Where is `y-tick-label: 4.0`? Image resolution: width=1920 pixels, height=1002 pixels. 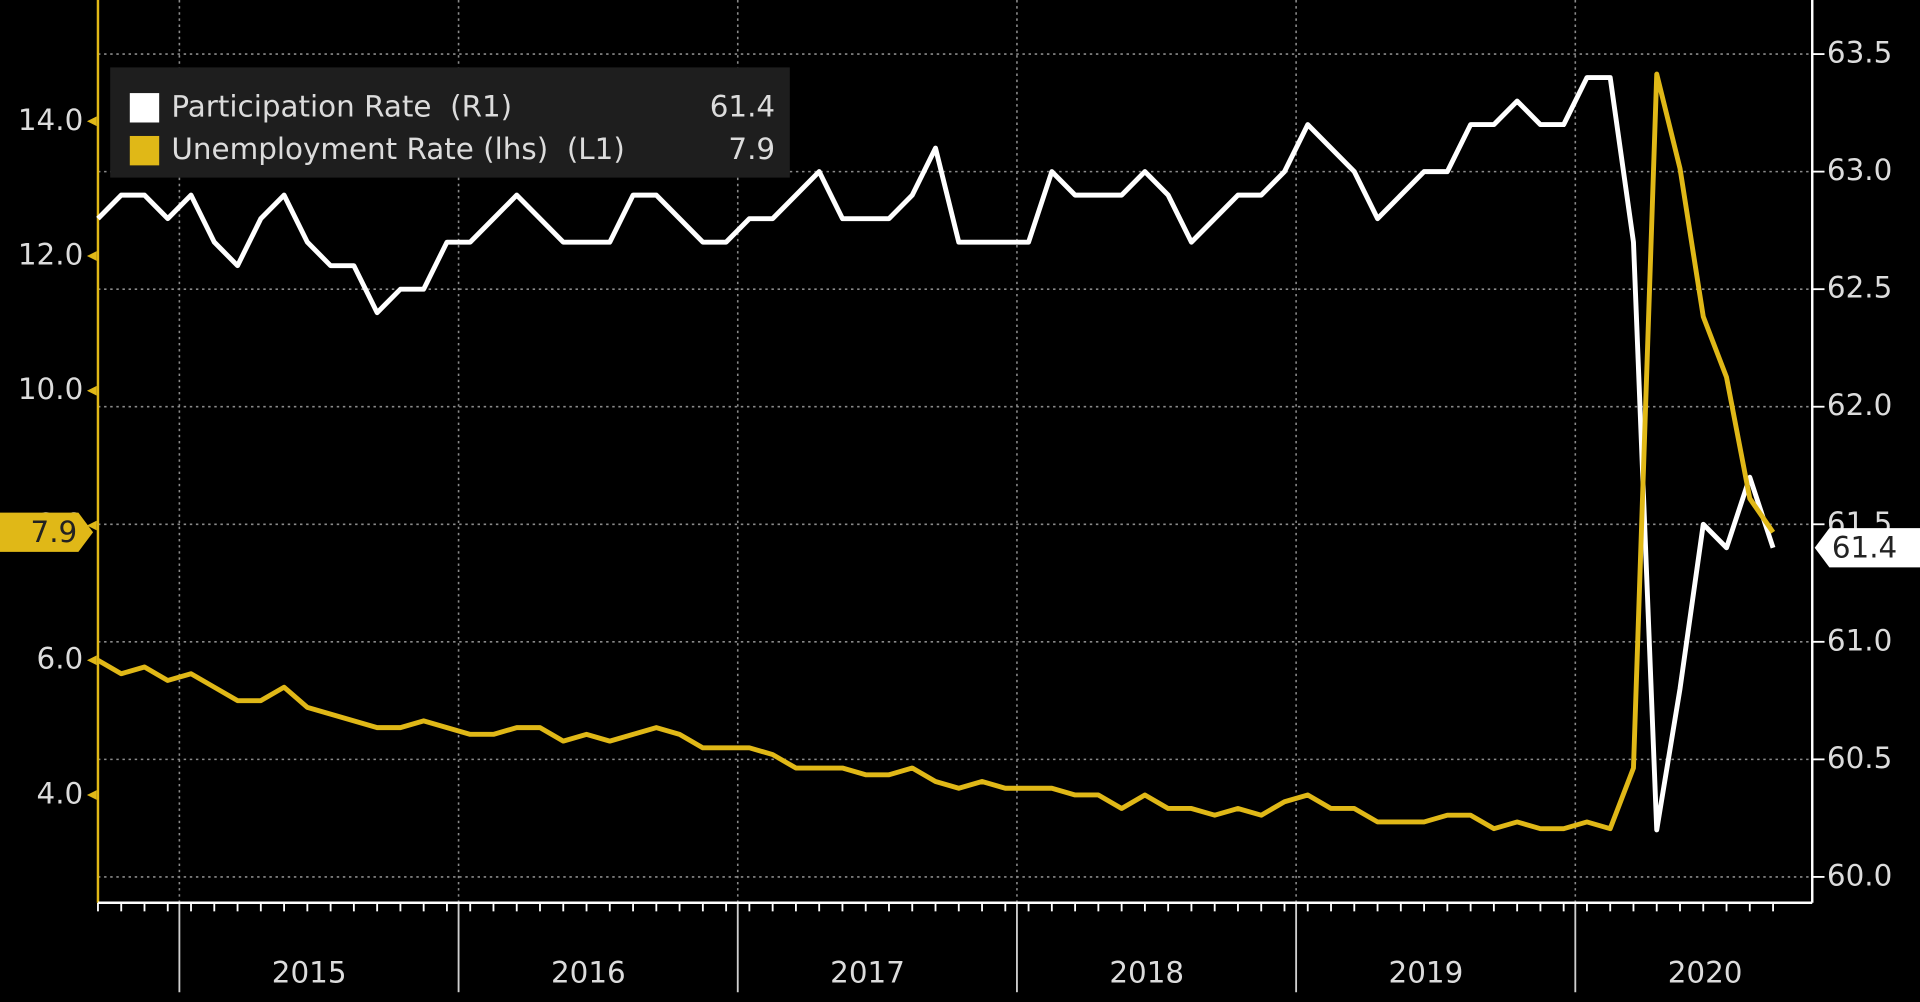 y-tick-label: 4.0 is located at coordinates (60, 793).